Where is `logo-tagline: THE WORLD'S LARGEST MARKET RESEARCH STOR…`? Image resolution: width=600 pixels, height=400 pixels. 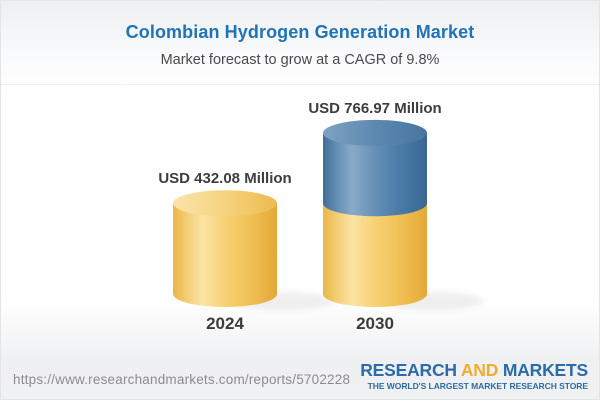 logo-tagline: THE WORLD'S LARGEST MARKET RESEARCH STOR… is located at coordinates (477, 386).